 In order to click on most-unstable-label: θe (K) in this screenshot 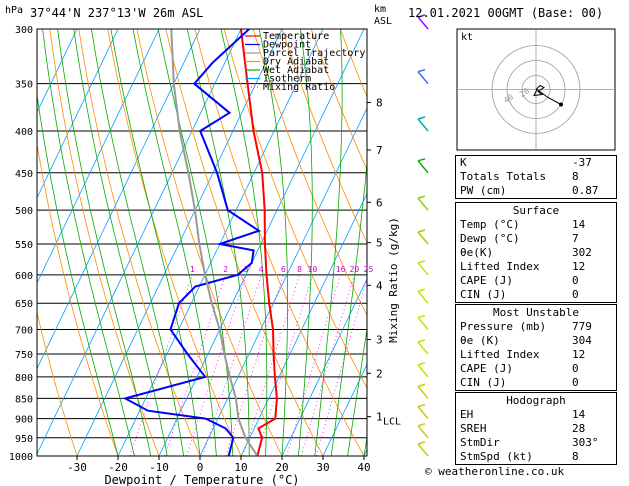, I will do `click(480, 340)`.